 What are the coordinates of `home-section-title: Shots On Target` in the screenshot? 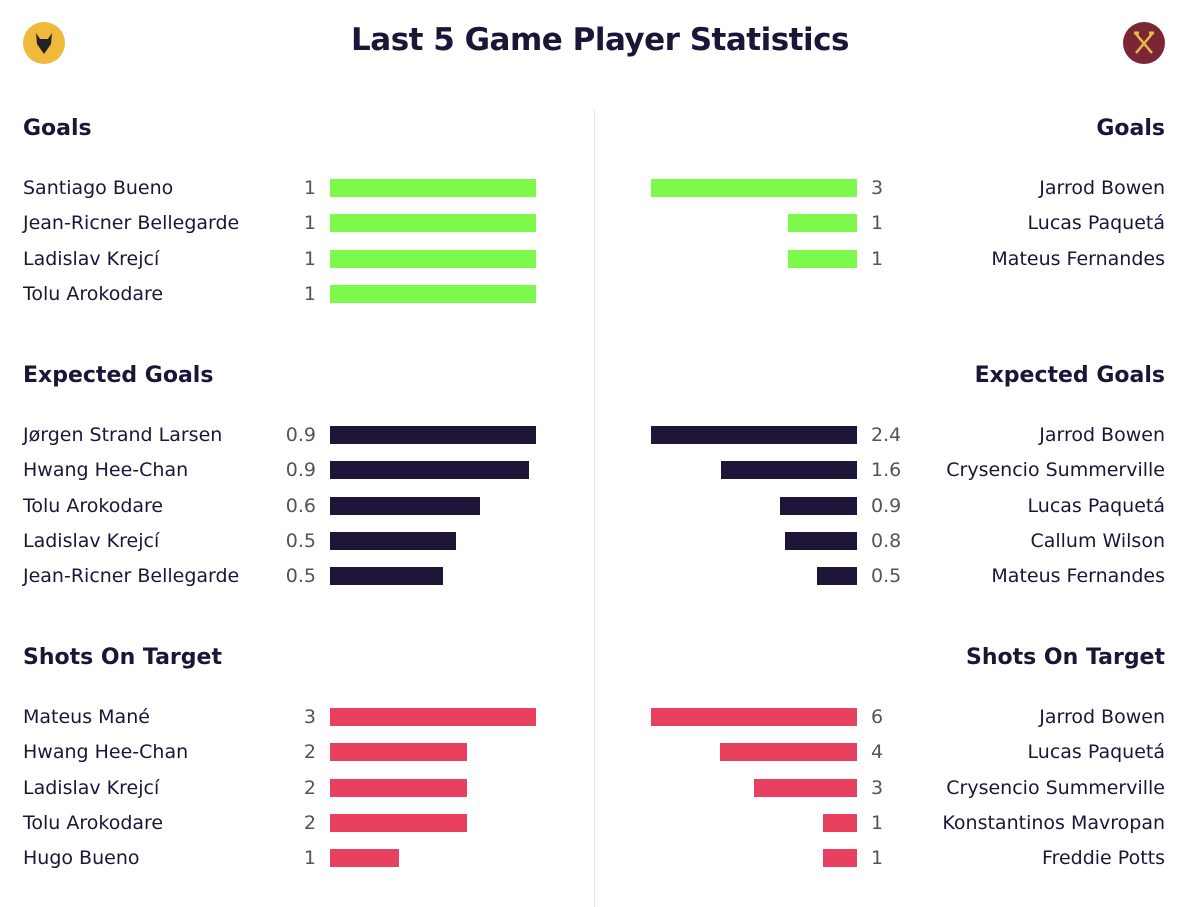 It's located at (122, 657).